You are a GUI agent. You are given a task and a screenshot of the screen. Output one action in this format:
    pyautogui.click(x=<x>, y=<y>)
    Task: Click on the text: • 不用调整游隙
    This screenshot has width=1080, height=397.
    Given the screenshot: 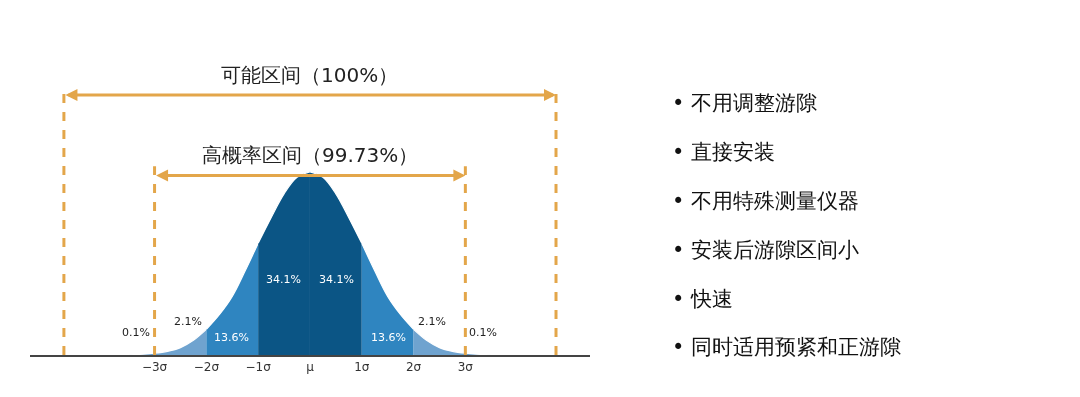 What is the action you would take?
    pyautogui.click(x=745, y=103)
    